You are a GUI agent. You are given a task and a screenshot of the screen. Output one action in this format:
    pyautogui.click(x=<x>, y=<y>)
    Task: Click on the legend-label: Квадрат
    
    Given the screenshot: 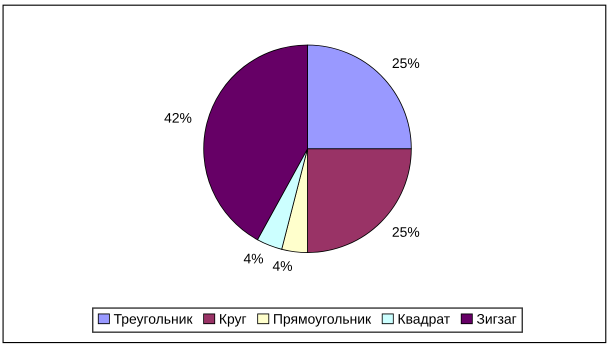 What is the action you would take?
    pyautogui.click(x=424, y=320)
    